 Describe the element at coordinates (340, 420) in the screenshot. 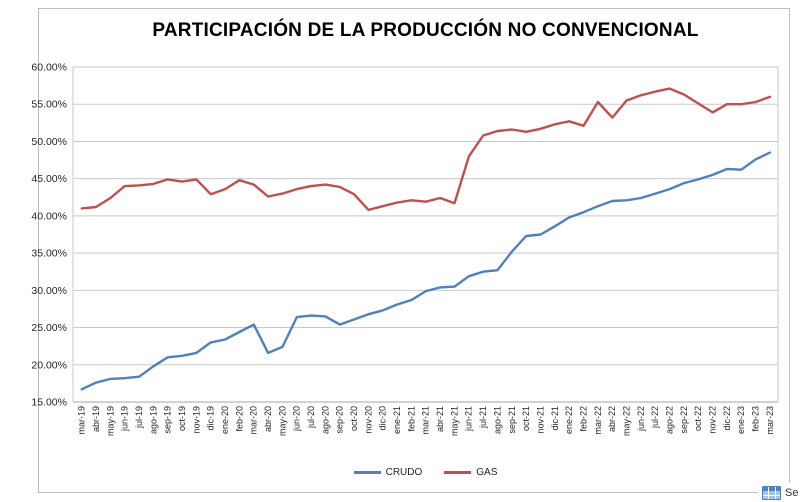

I see `x-axis-tick-label: sep-20` at that location.